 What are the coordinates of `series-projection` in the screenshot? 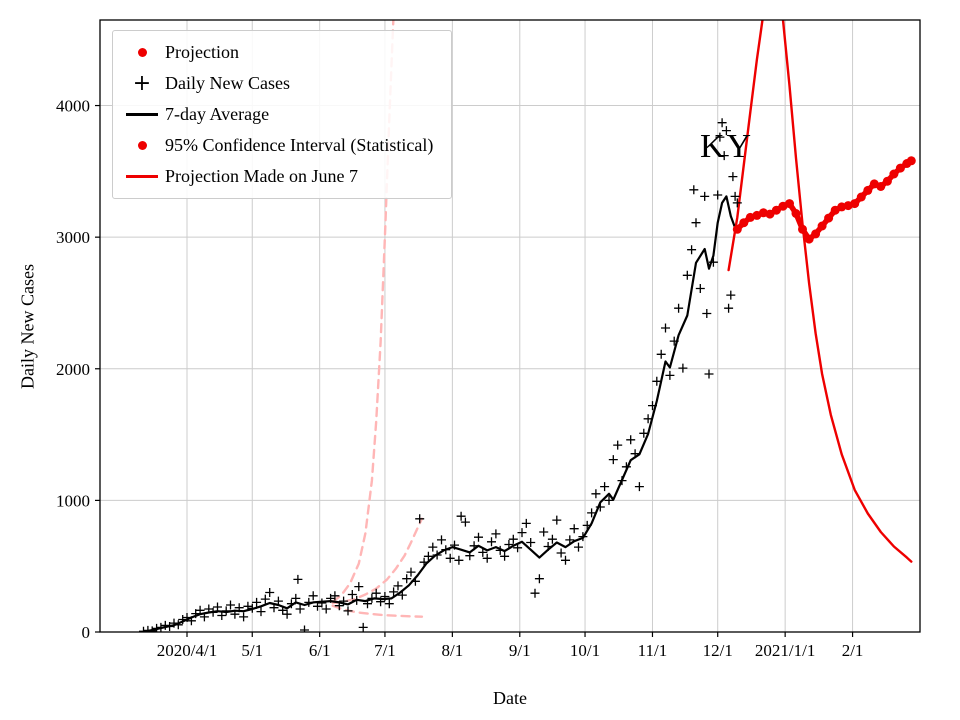 It's located at (824, 200).